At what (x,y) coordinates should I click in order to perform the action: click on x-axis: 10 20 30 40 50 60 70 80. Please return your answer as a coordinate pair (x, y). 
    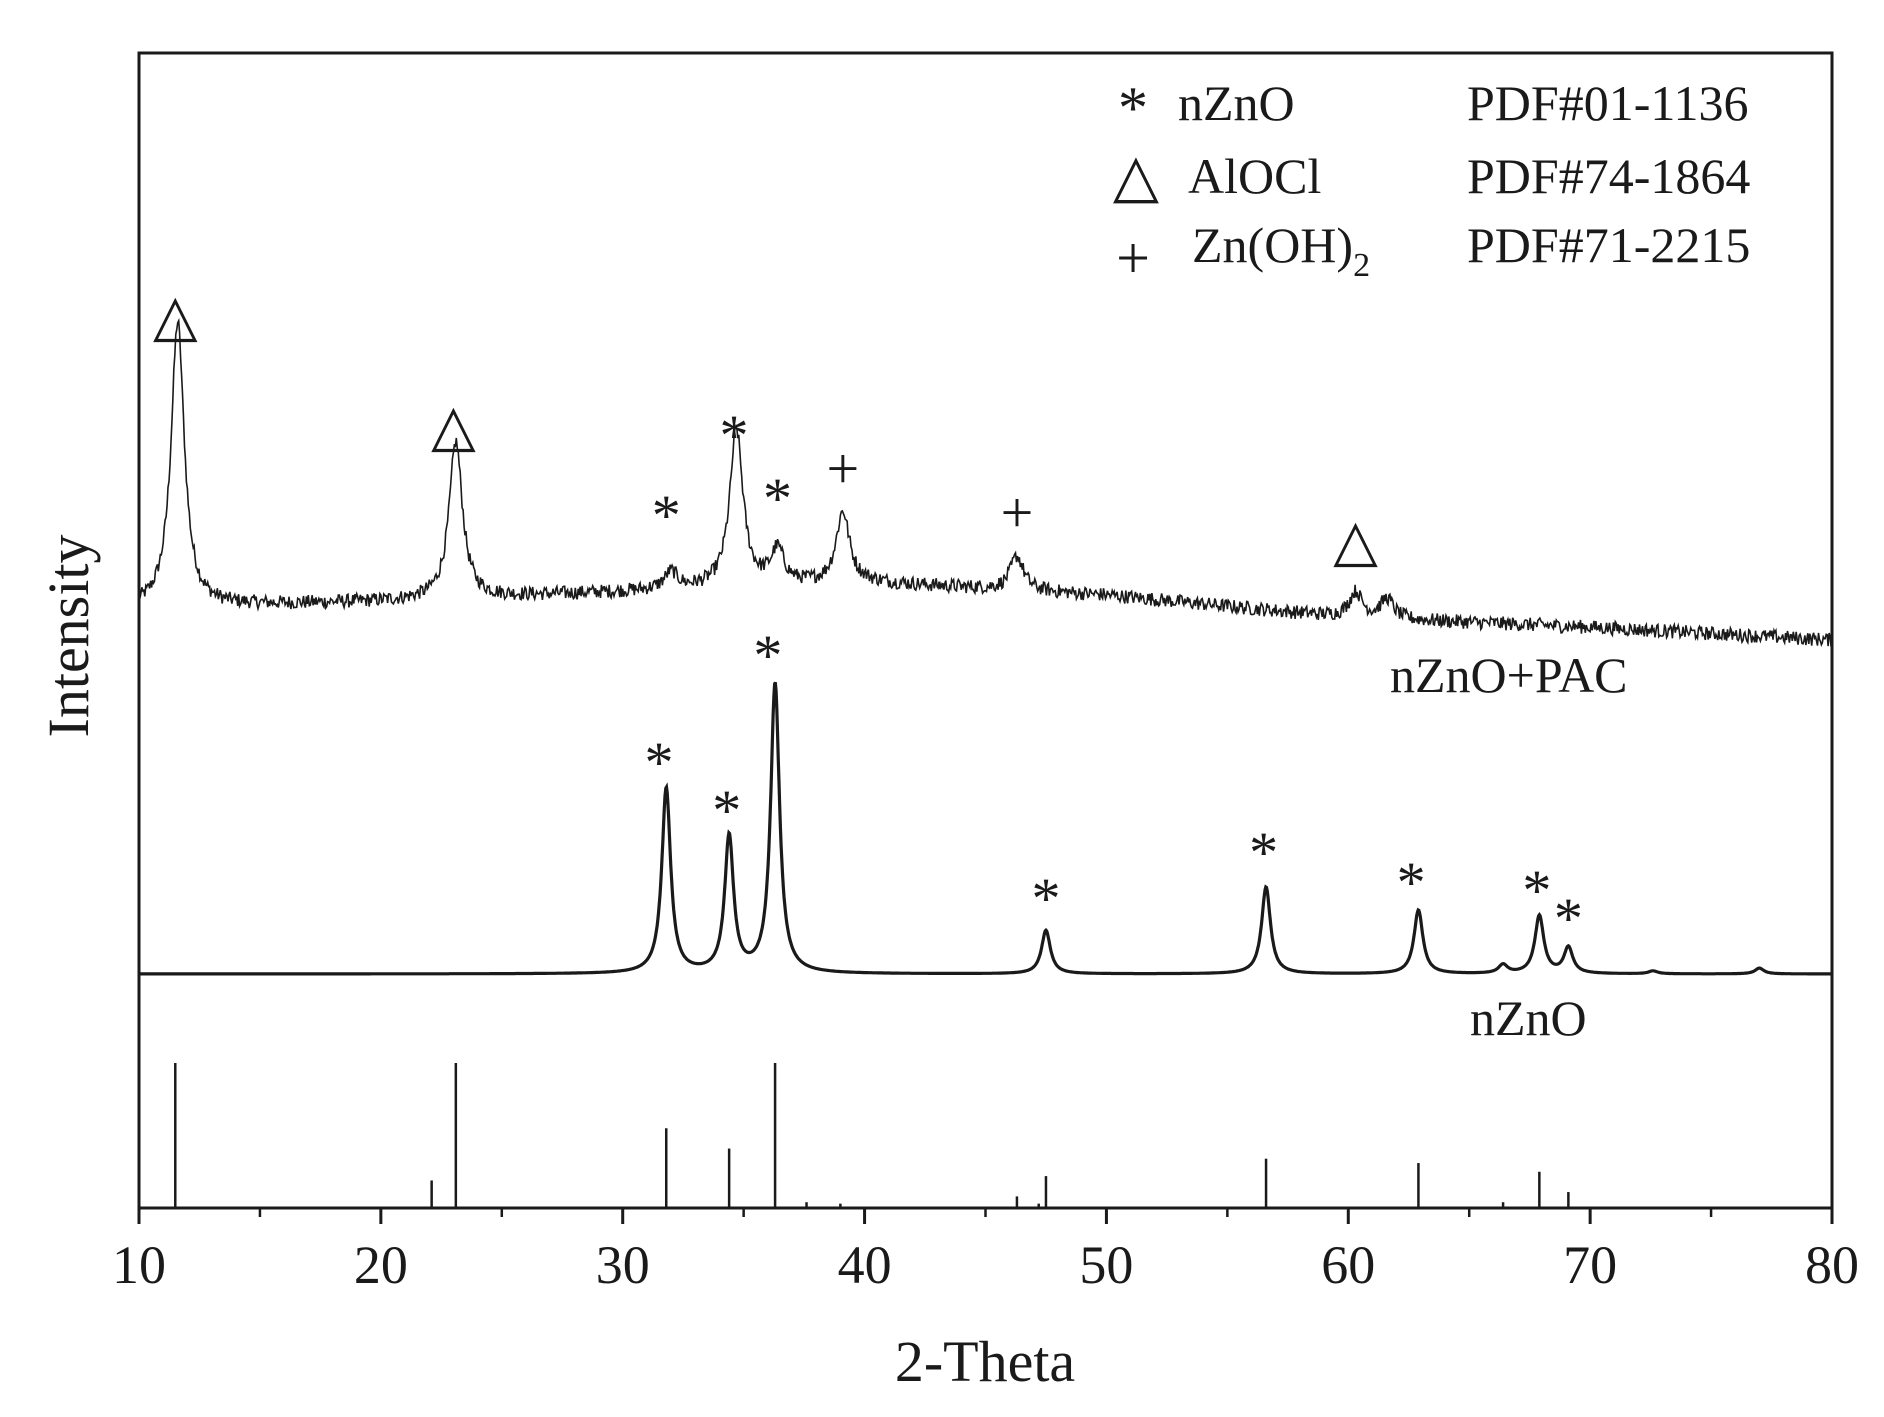
    Looking at the image, I should click on (985, 1251).